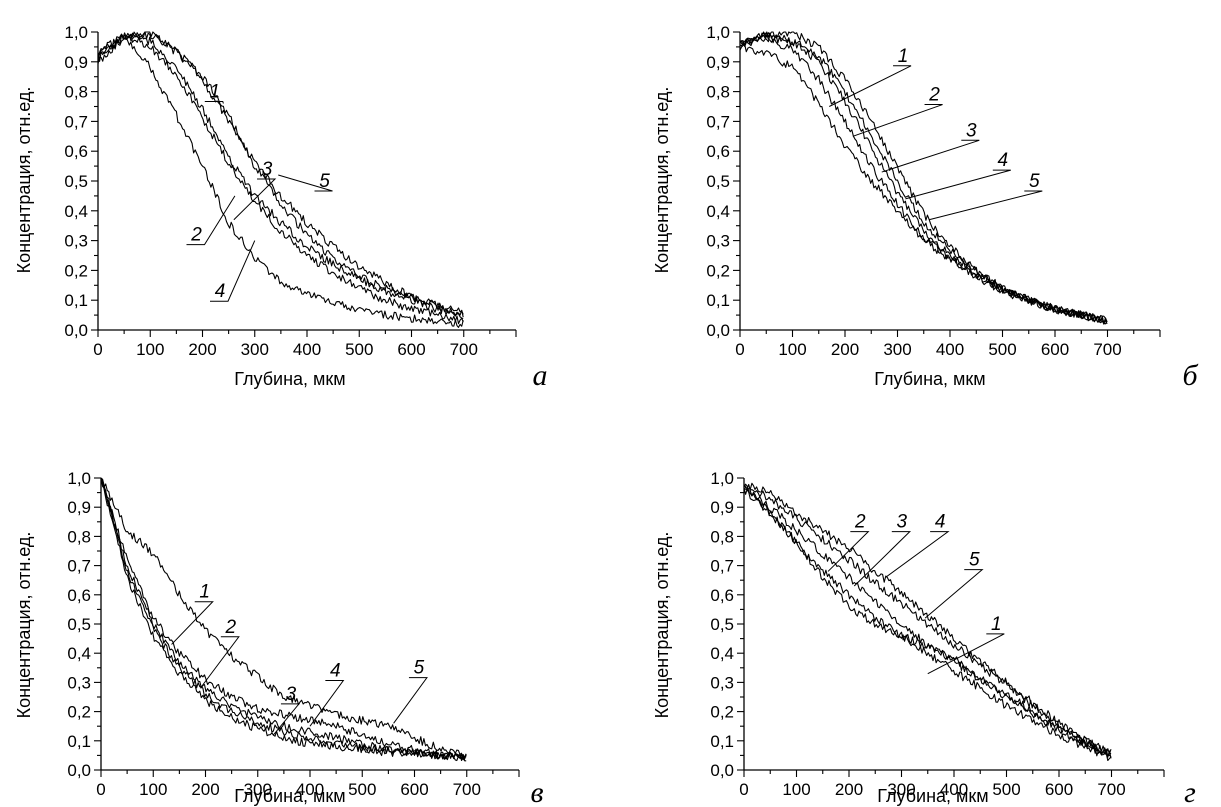 The image size is (1221, 807). Describe the element at coordinates (722, 712) in the screenshot. I see `y-tick-label: 0,2` at that location.